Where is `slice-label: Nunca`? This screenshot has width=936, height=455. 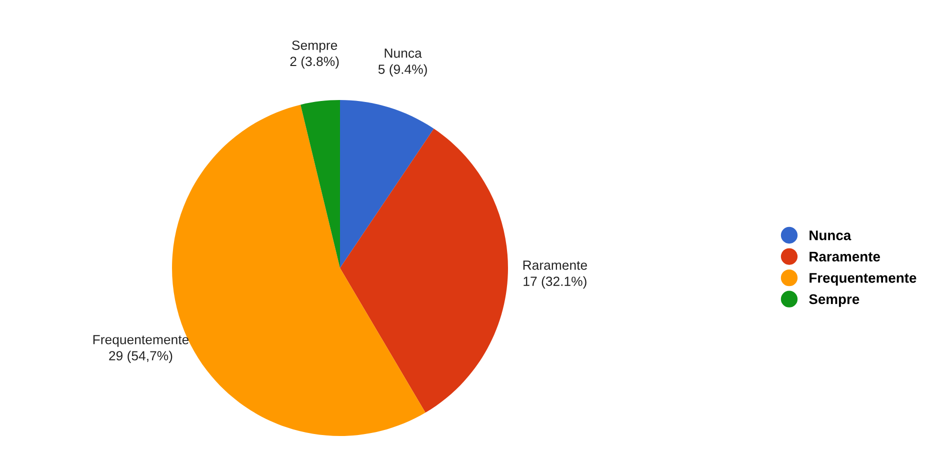 slice-label: Nunca is located at coordinates (403, 53).